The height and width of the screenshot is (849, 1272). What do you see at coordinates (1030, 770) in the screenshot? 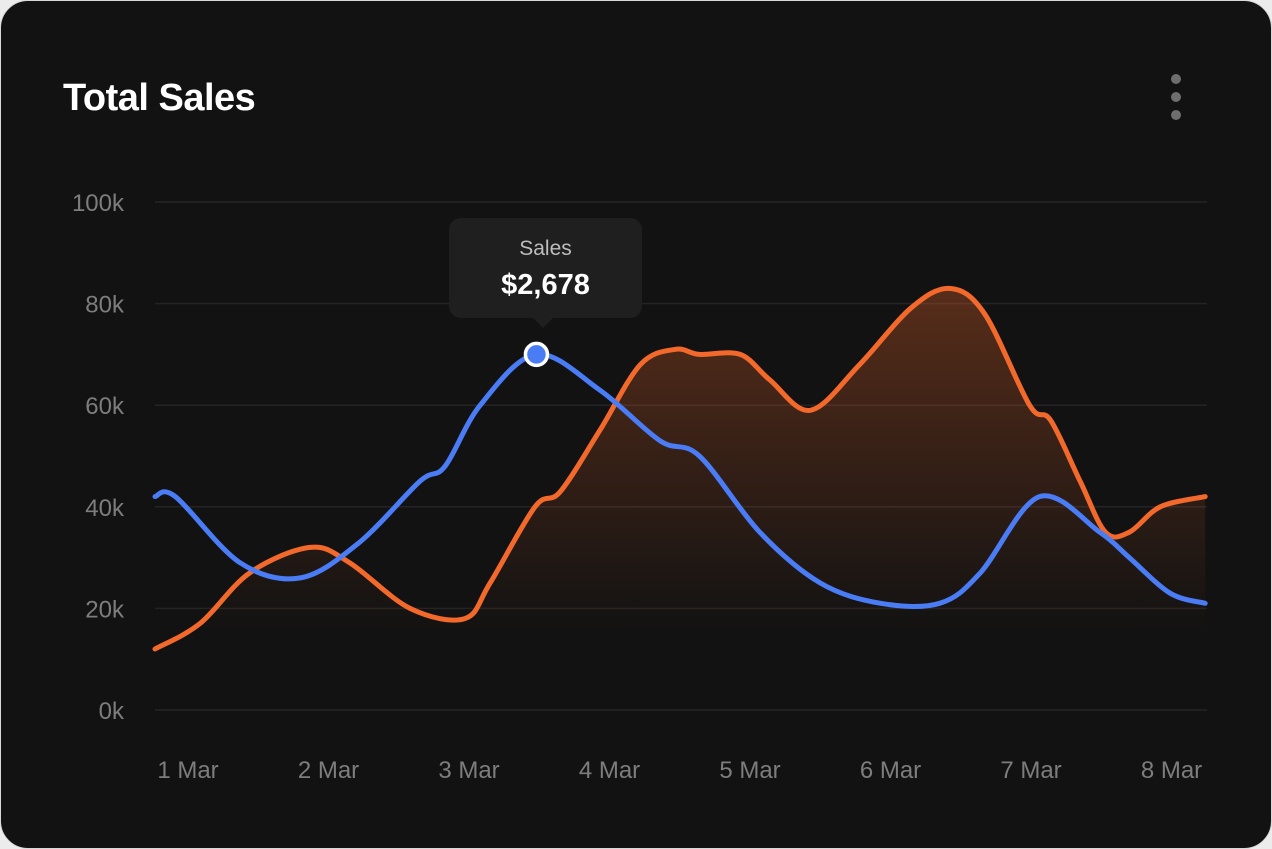
I see `x-tick-label: 7 Mar` at bounding box center [1030, 770].